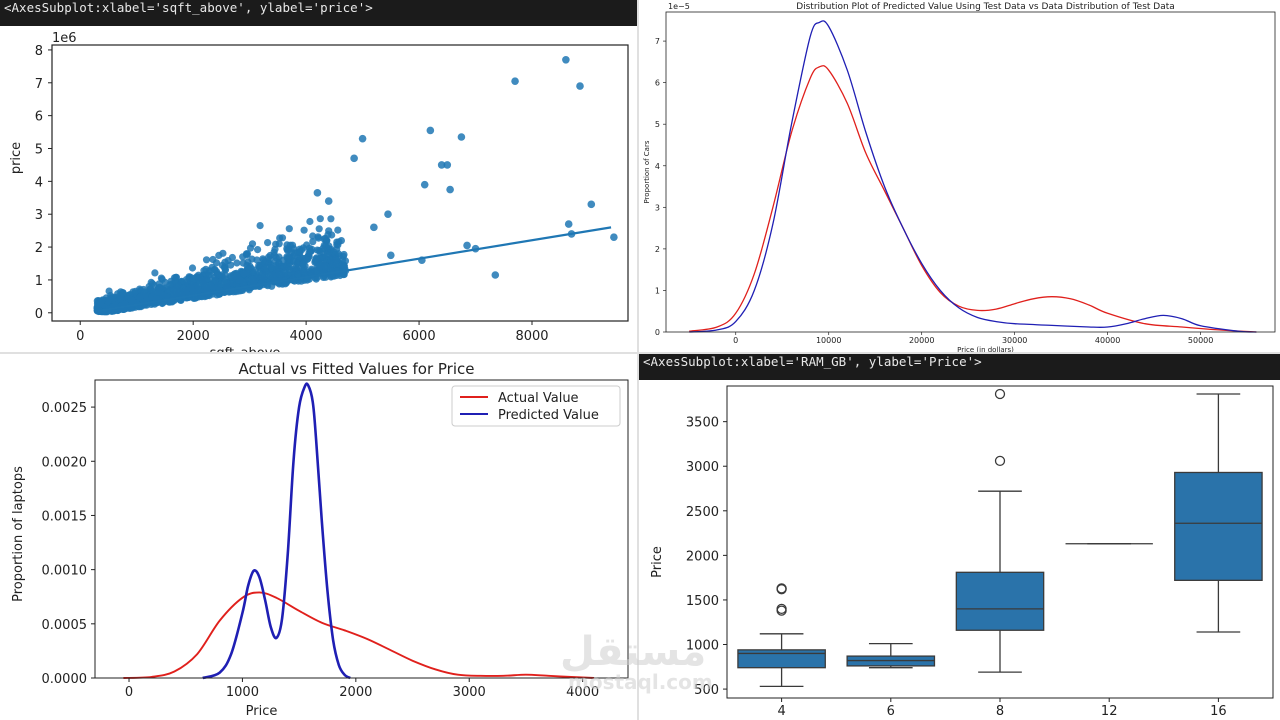 Image resolution: width=1280 pixels, height=720 pixels. Describe the element at coordinates (359, 635) in the screenshot. I see `series-line-actual-value` at that location.